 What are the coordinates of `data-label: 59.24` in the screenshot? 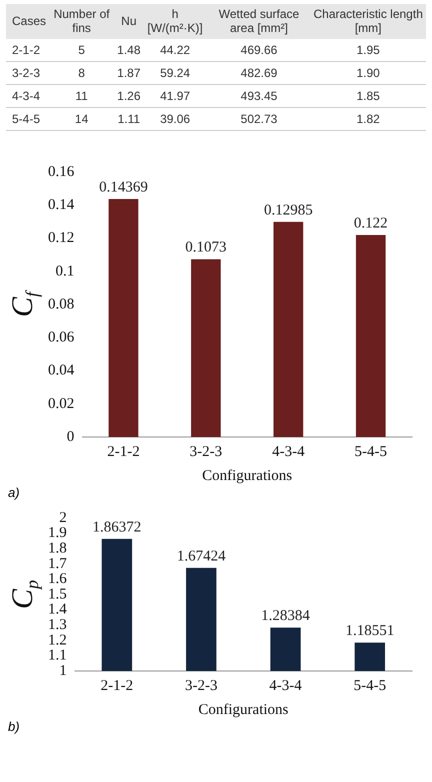 It's located at (175, 73).